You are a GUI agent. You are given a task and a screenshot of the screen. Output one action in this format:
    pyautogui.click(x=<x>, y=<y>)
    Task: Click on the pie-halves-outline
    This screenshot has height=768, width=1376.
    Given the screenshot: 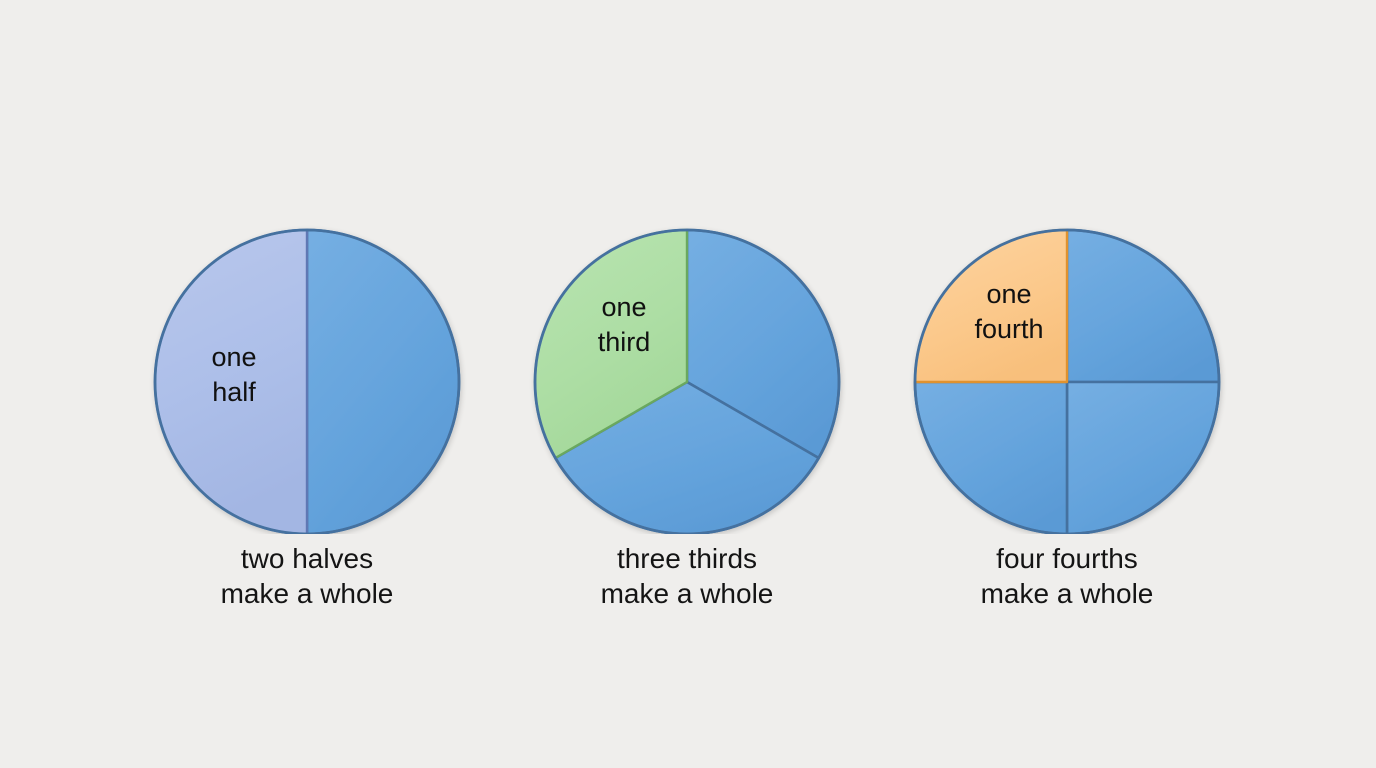 What is the action you would take?
    pyautogui.click(x=307, y=381)
    